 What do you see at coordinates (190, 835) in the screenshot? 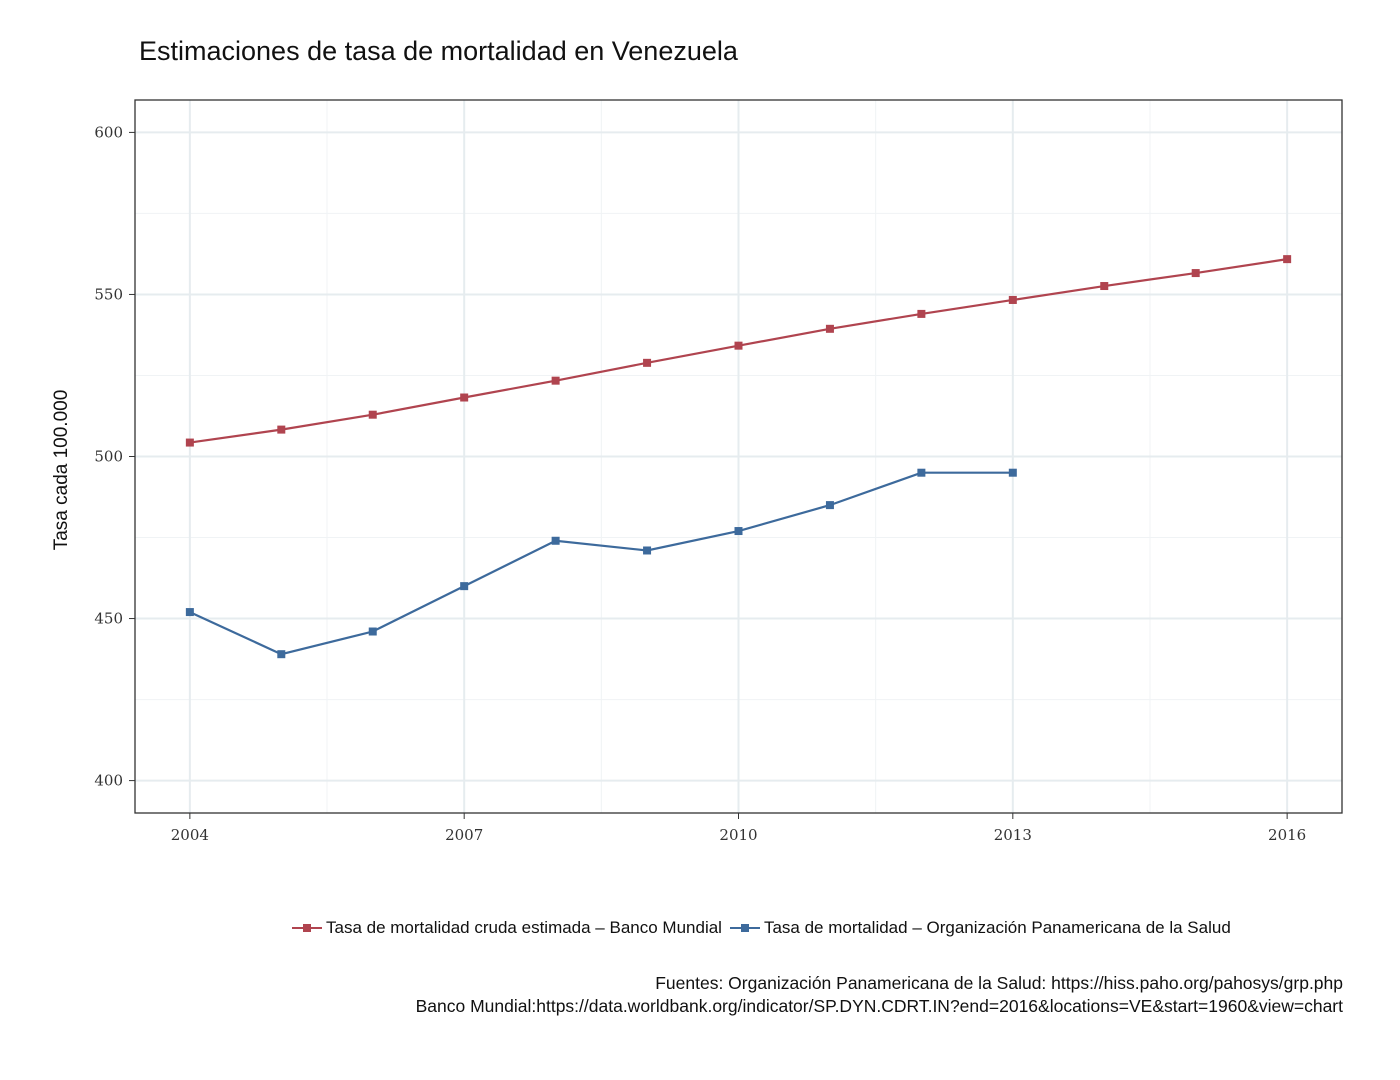
I see `x-tick-label: 2004` at bounding box center [190, 835].